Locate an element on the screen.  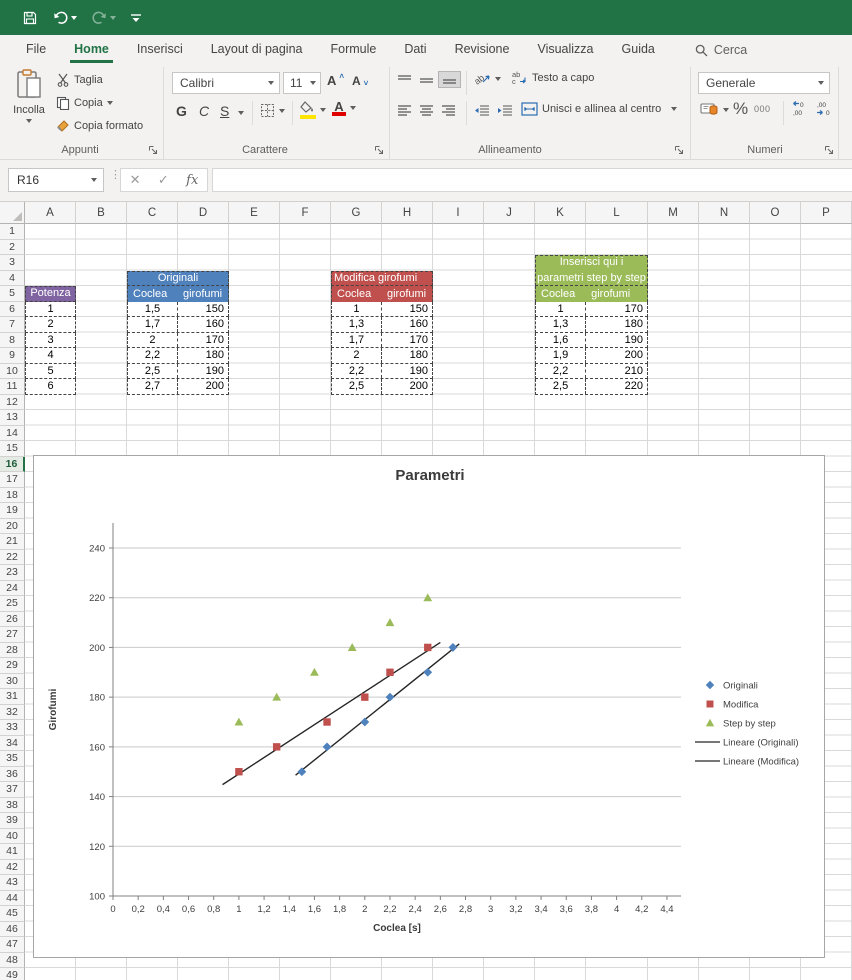
table-step-by-step-title: Inserisci qui i parametri step by step is located at coordinates (591, 270).